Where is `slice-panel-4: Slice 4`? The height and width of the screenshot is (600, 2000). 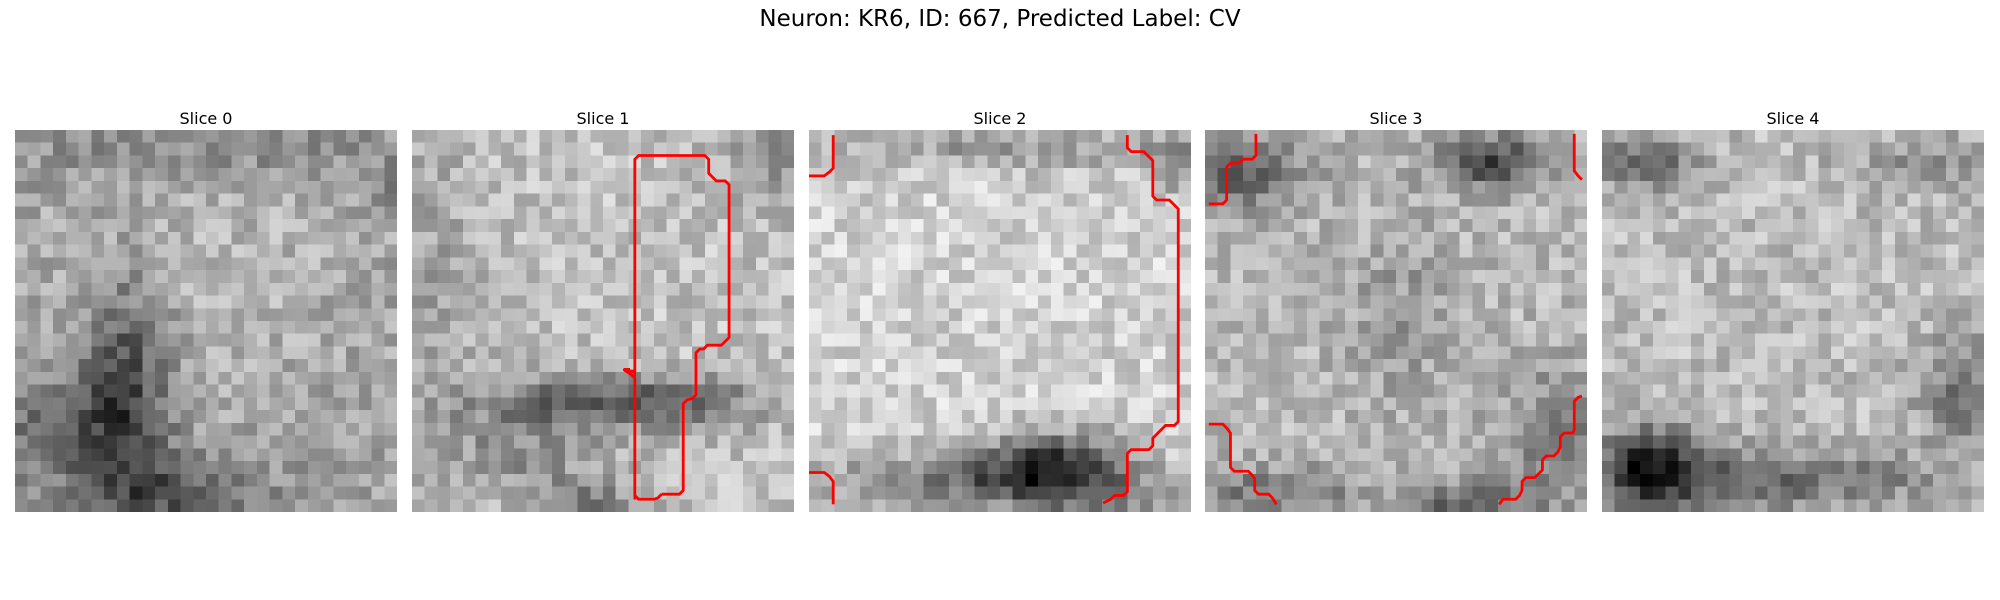
slice-panel-4: Slice 4 is located at coordinates (1793, 310).